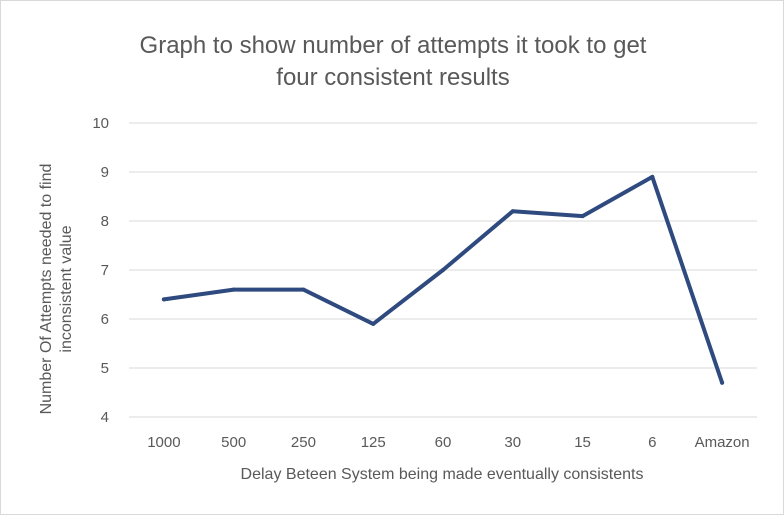 This screenshot has width=784, height=515. I want to click on x-axis-tick-labels: 1000 500 250 125 60 30 15 6 Amazon, so click(448, 442).